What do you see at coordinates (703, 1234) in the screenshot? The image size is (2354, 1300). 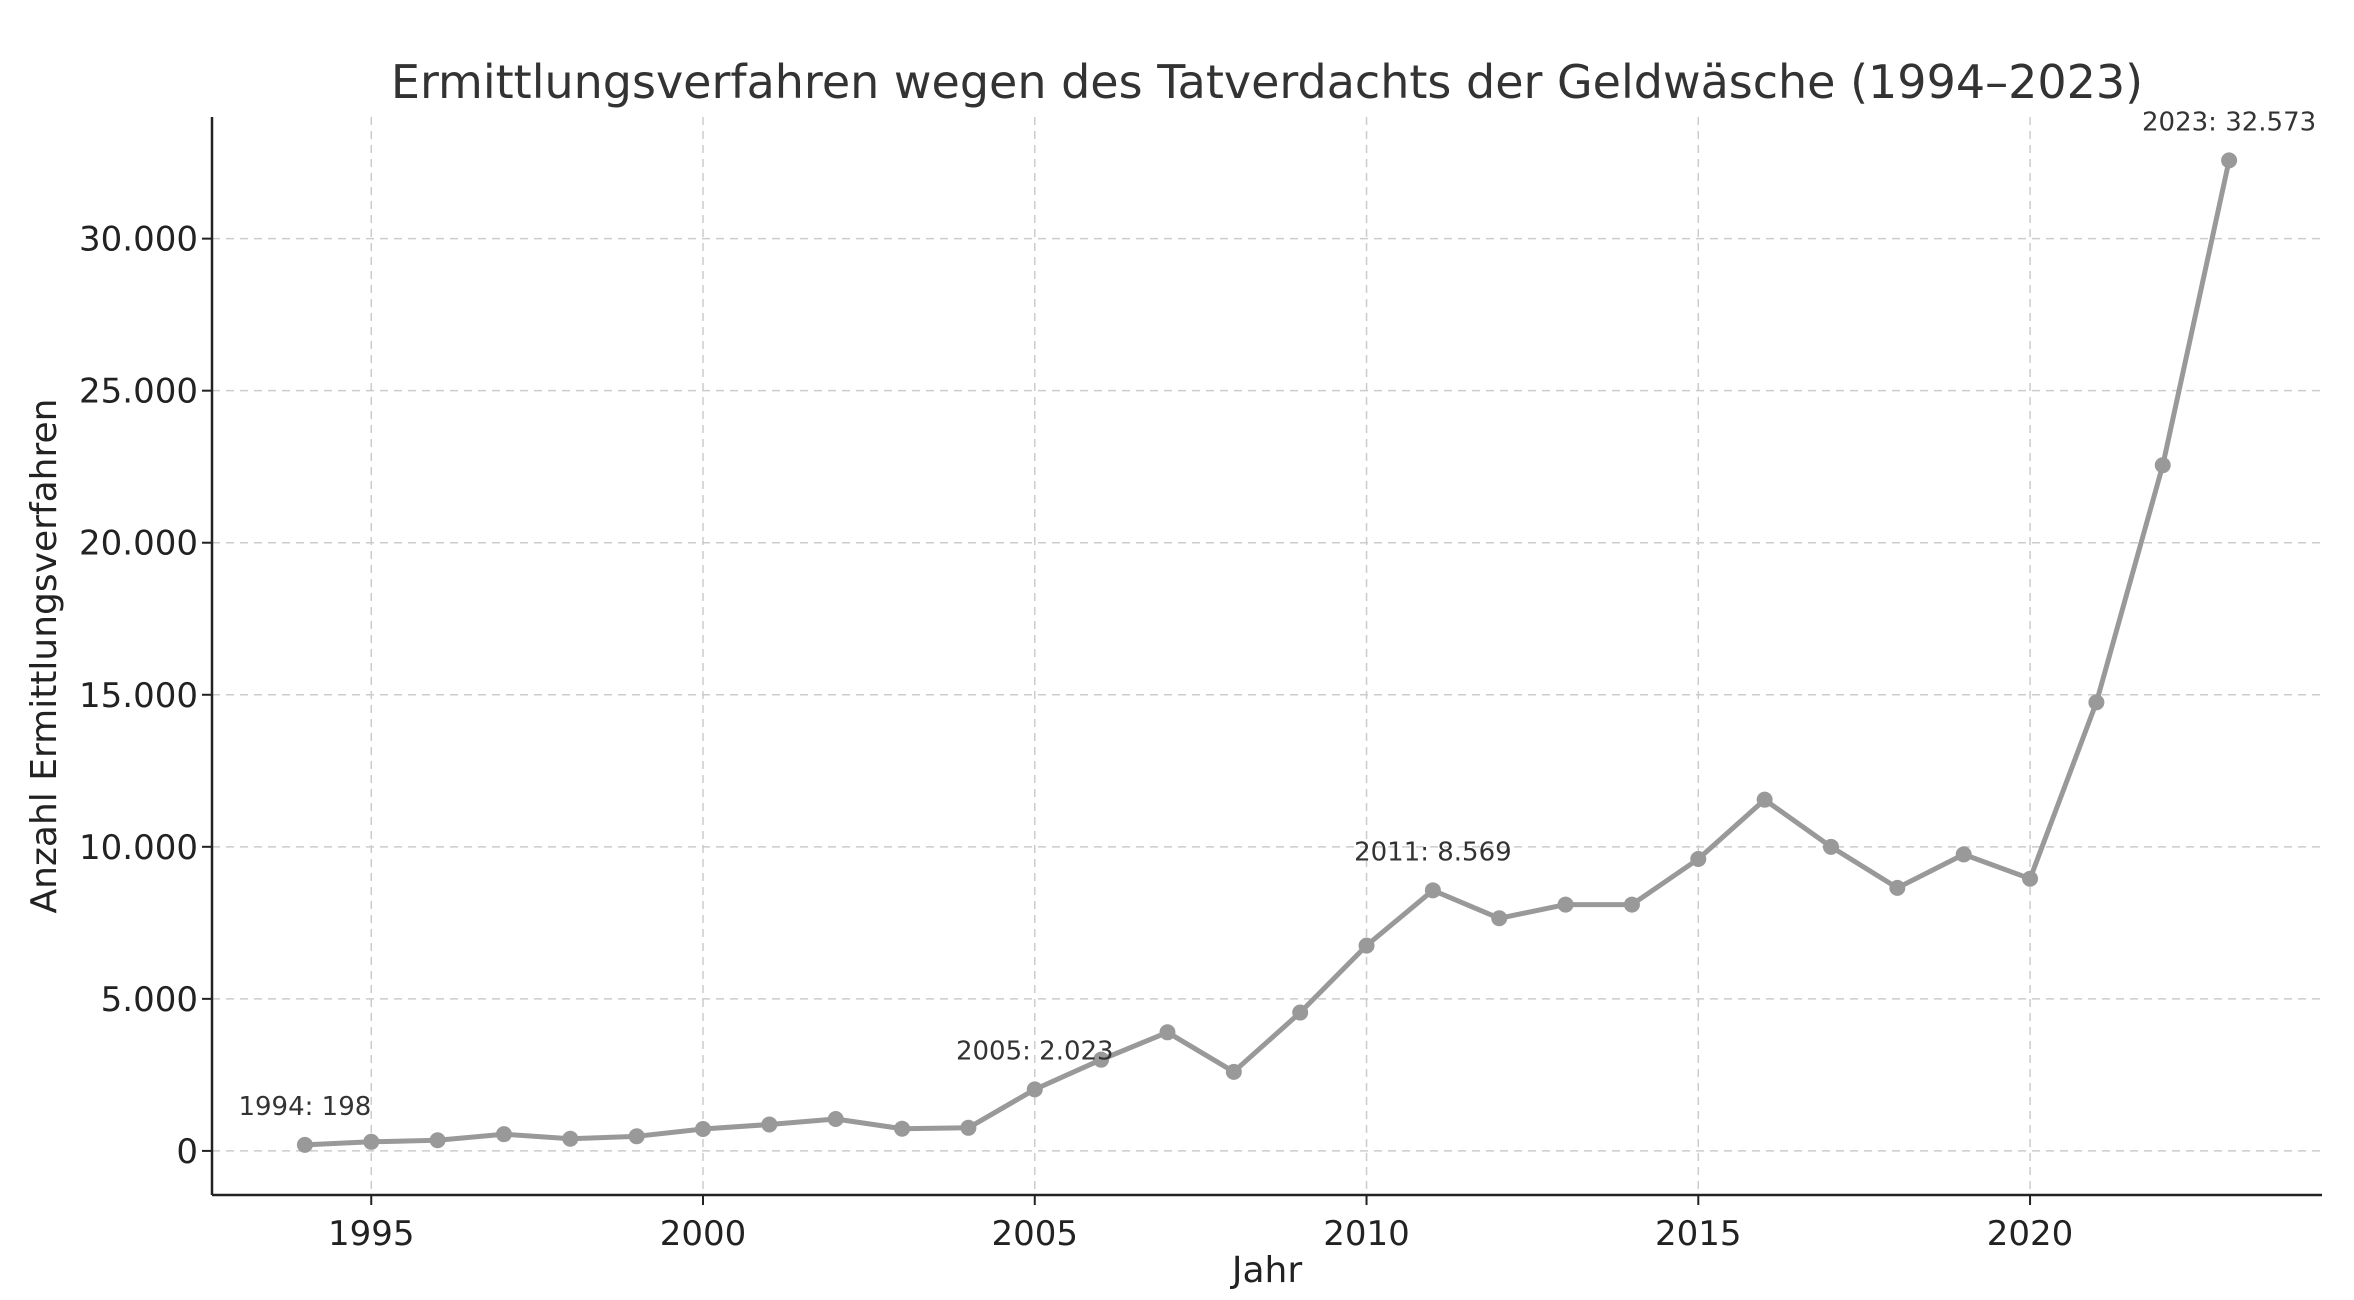 I see `x-tick-label: 2000` at bounding box center [703, 1234].